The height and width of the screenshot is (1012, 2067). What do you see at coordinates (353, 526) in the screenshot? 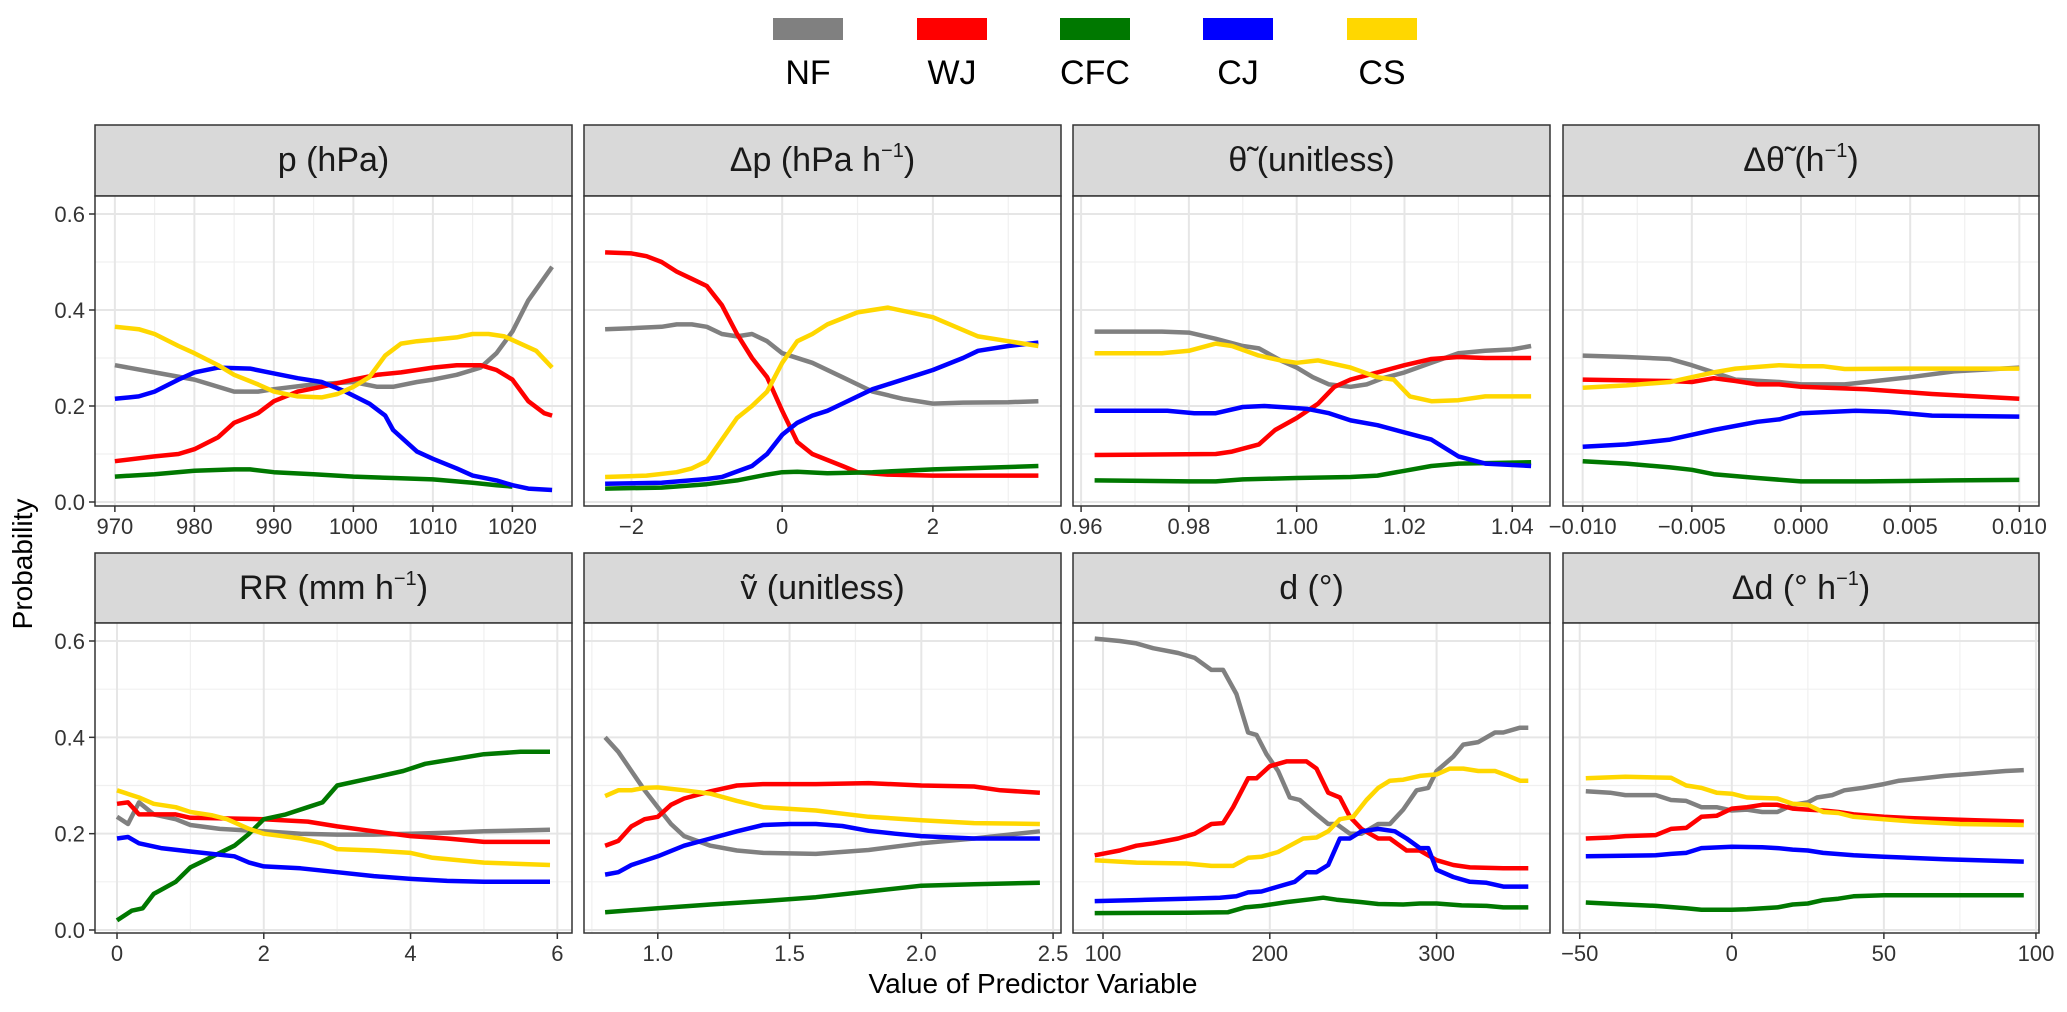
I see `x-tick-label: 1000` at bounding box center [353, 526].